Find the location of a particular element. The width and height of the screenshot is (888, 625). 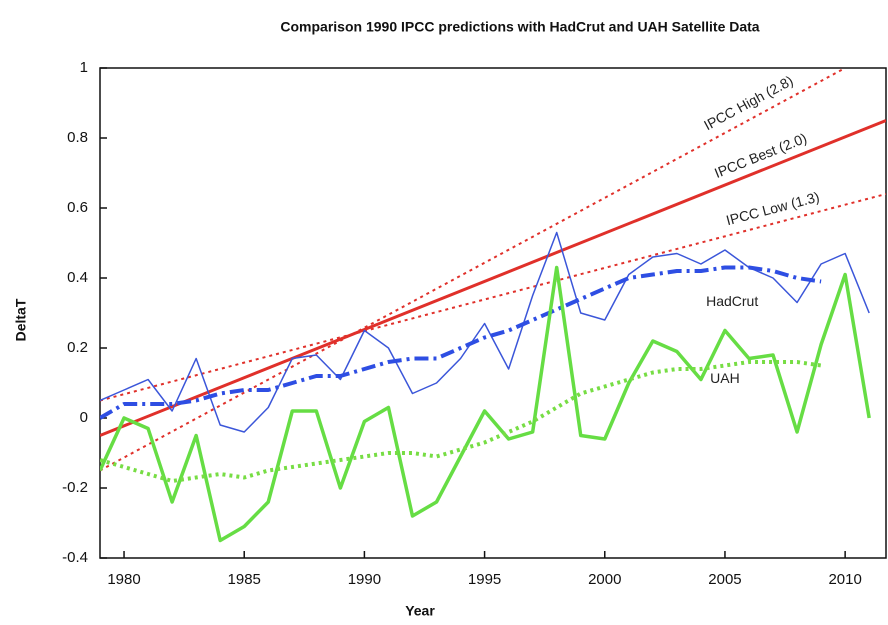

series-label: IPCC Low (1.3) is located at coordinates (772, 209).